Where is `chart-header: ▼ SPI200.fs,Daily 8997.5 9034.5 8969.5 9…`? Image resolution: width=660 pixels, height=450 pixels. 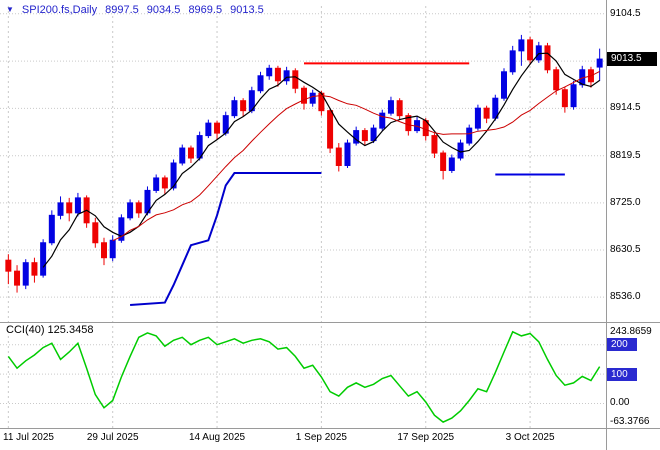 chart-header: ▼ SPI200.fs,Daily 8997.5 9034.5 8969.5 9… is located at coordinates (135, 10).